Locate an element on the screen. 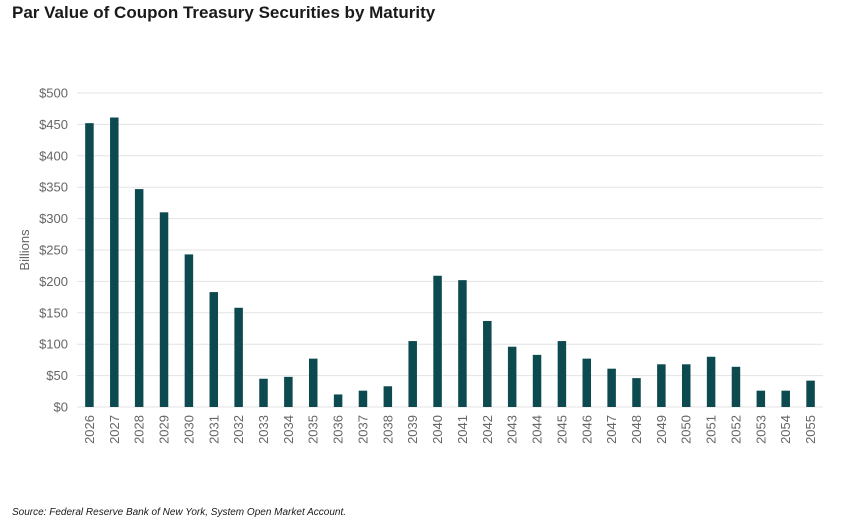 Image resolution: width=855 pixels, height=529 pixels. x-tick-label: 2026 is located at coordinates (89, 429).